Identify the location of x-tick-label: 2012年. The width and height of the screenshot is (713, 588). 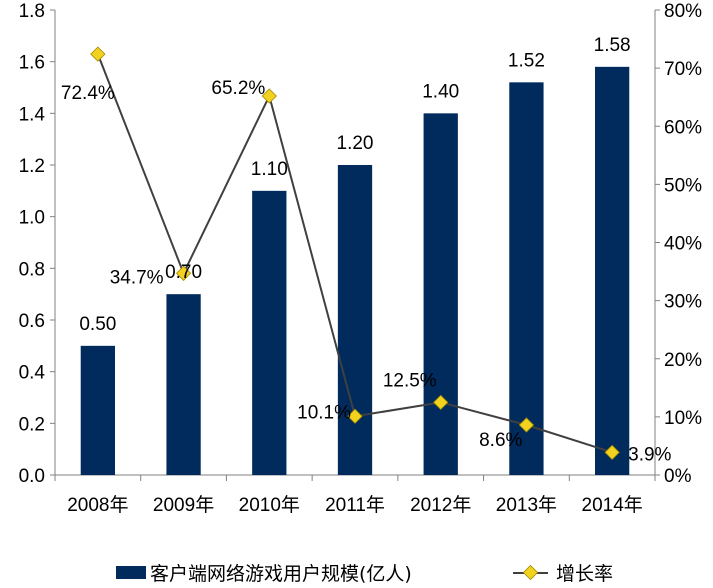
(440, 505).